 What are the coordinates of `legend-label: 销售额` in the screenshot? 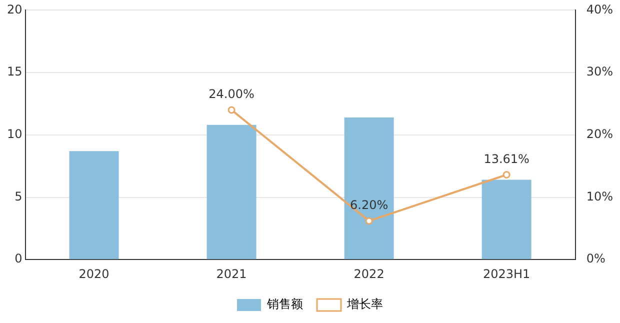 It's located at (284, 304).